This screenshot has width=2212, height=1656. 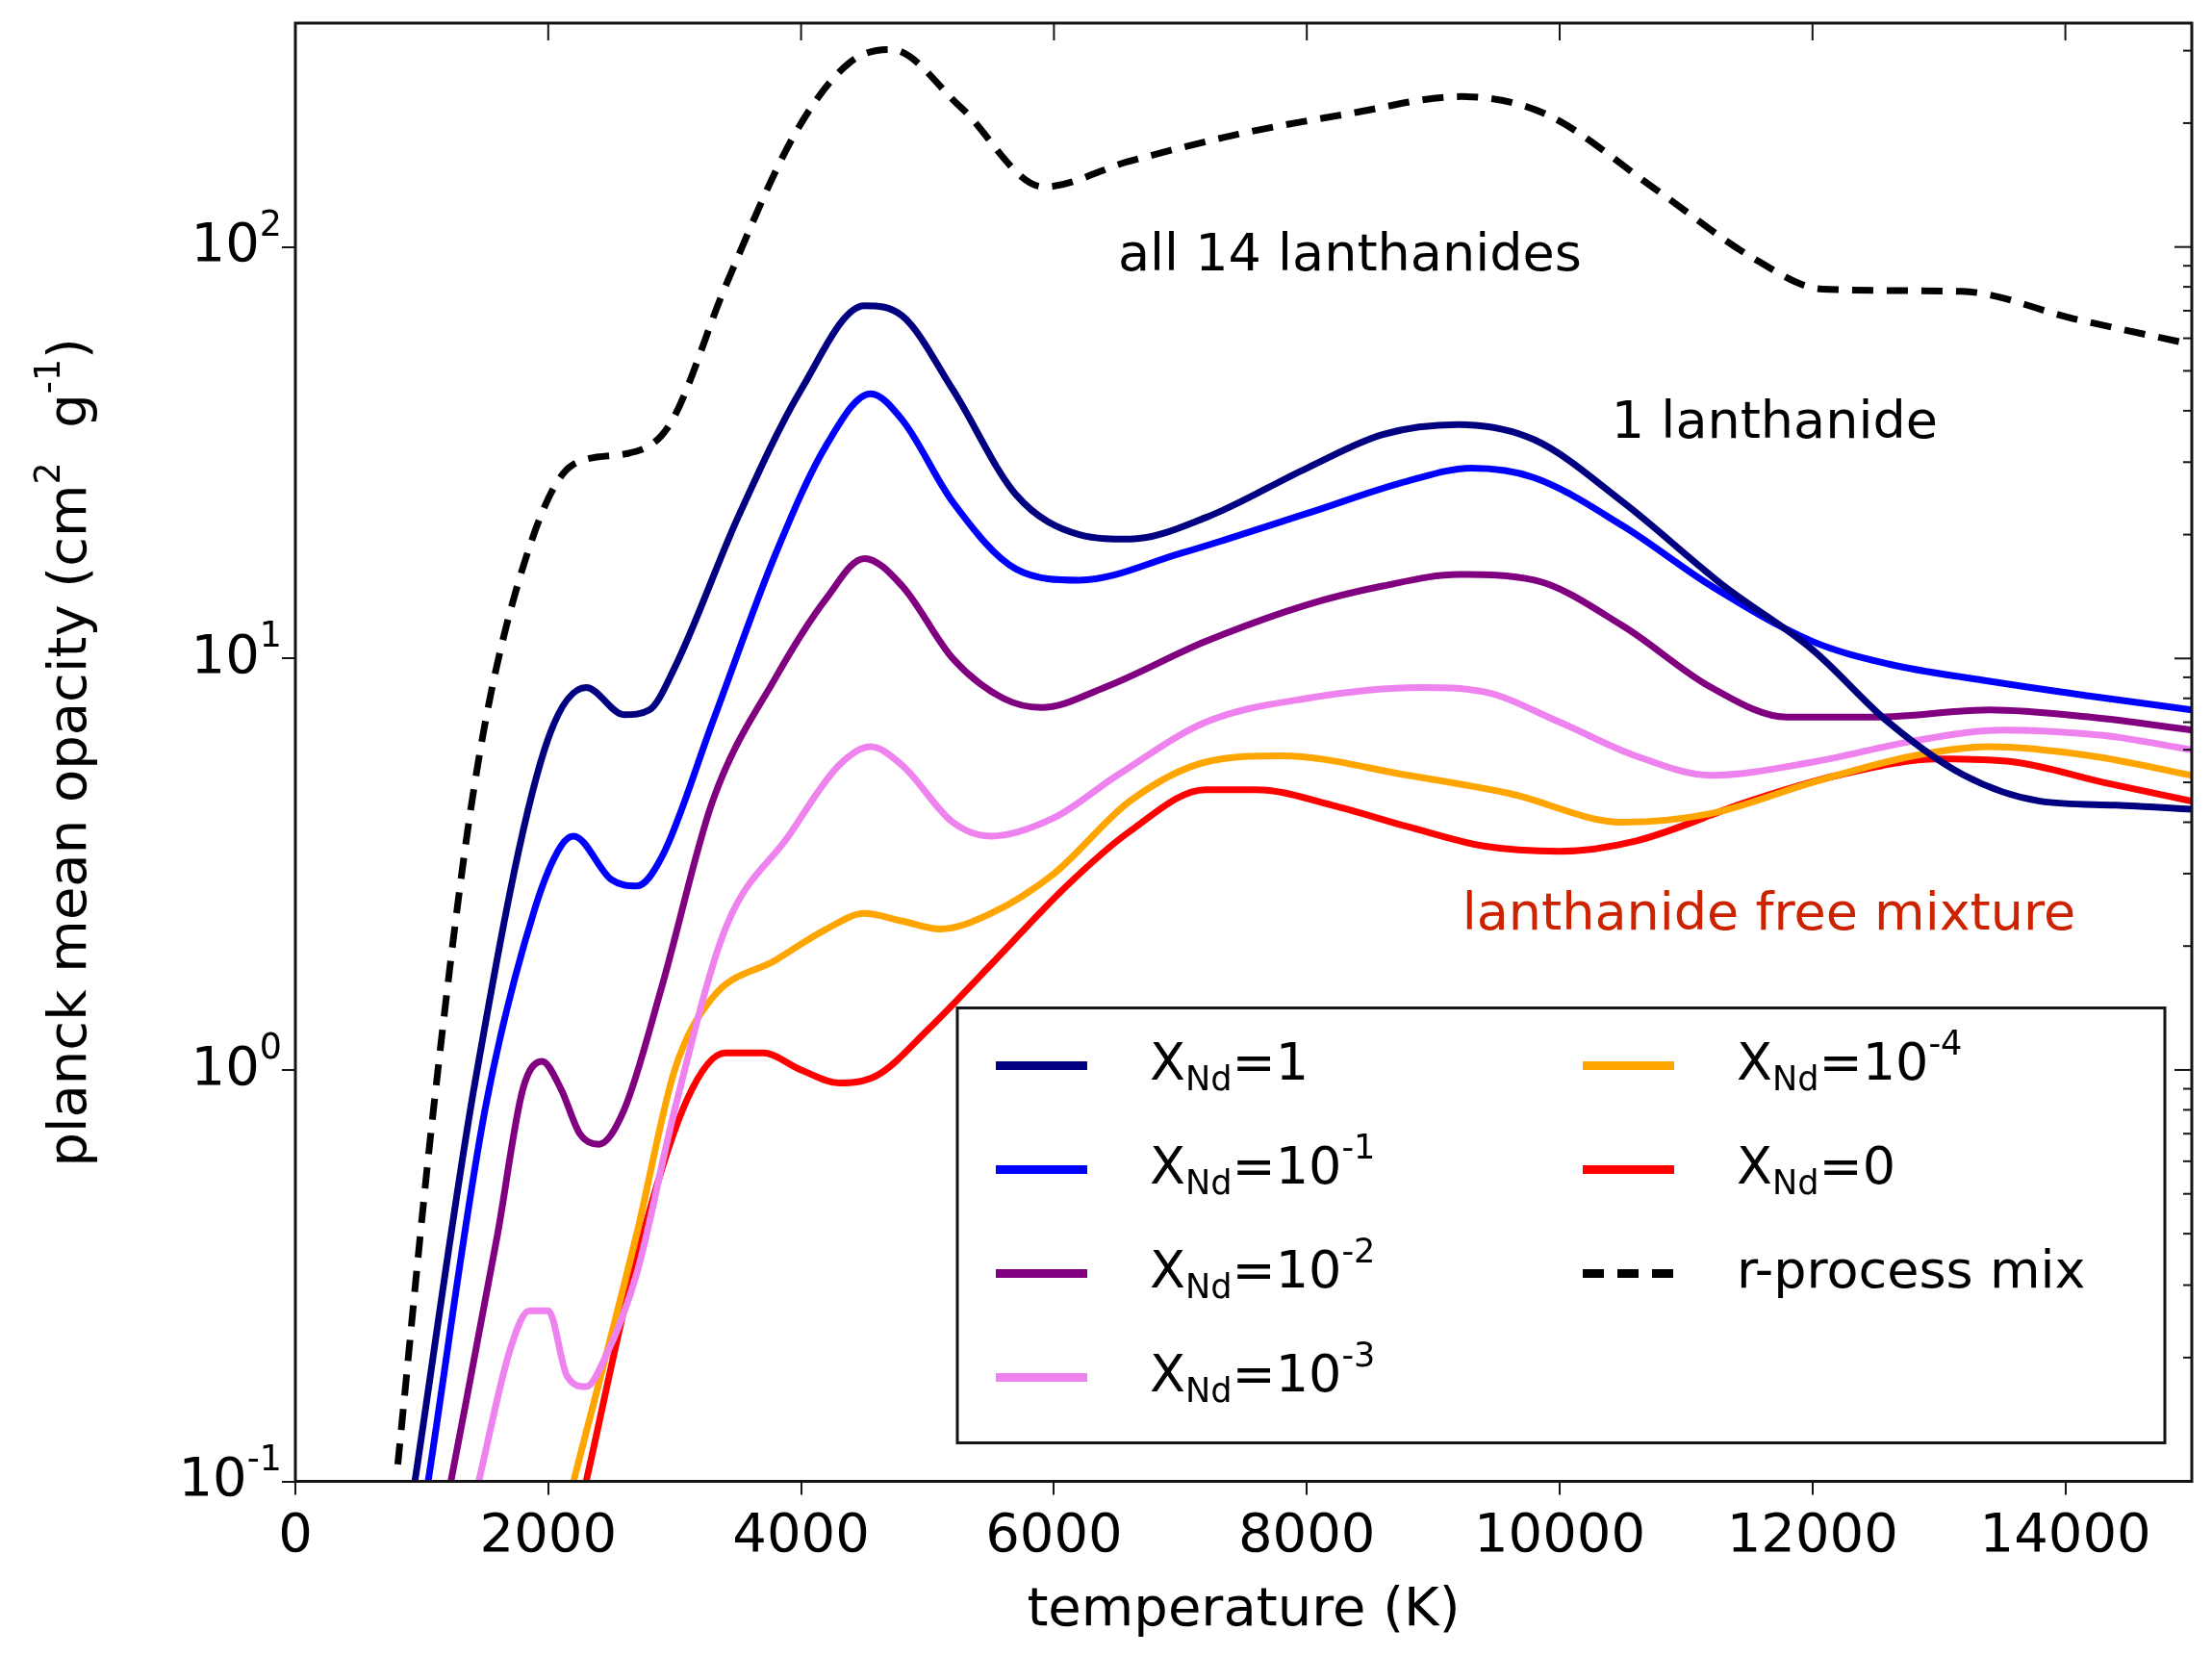 What do you see at coordinates (801, 1532) in the screenshot?
I see `x-tick-label: 4000` at bounding box center [801, 1532].